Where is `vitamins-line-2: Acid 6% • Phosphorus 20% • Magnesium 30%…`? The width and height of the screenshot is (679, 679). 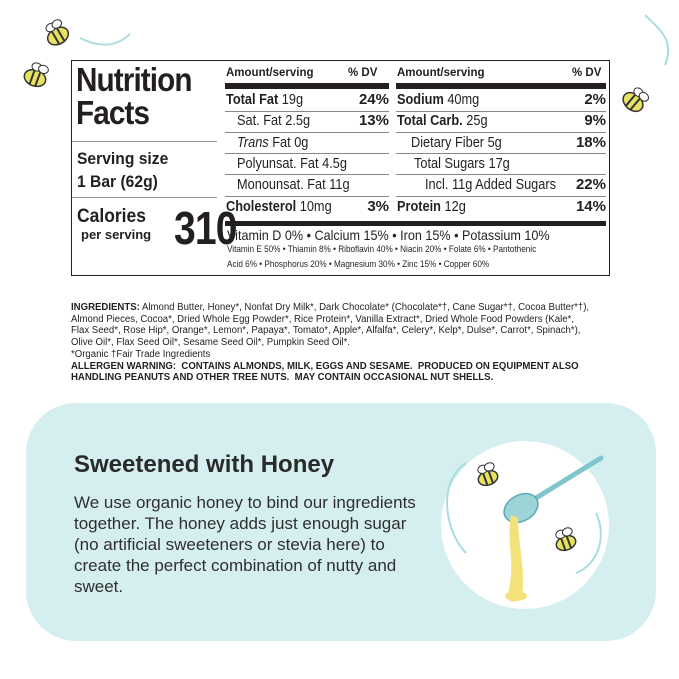 vitamins-line-2: Acid 6% • Phosphorus 20% • Magnesium 30%… is located at coordinates (358, 264).